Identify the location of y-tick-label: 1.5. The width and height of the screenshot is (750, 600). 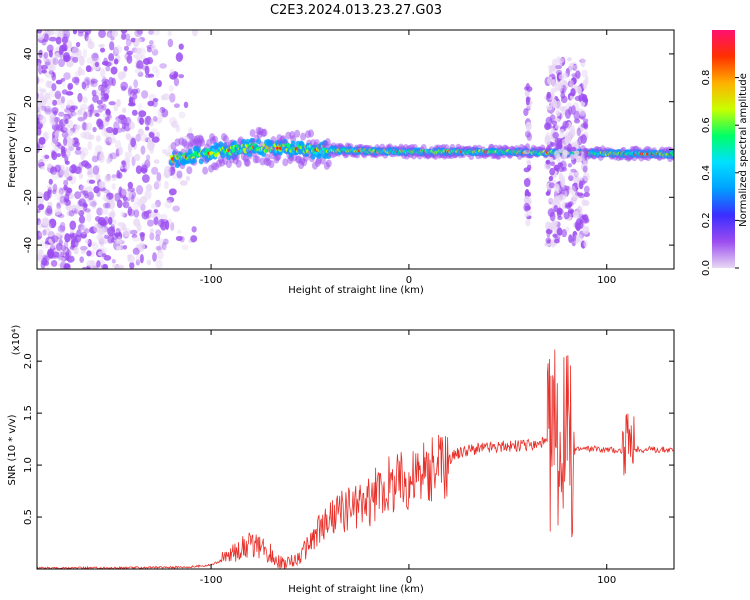
(28, 413).